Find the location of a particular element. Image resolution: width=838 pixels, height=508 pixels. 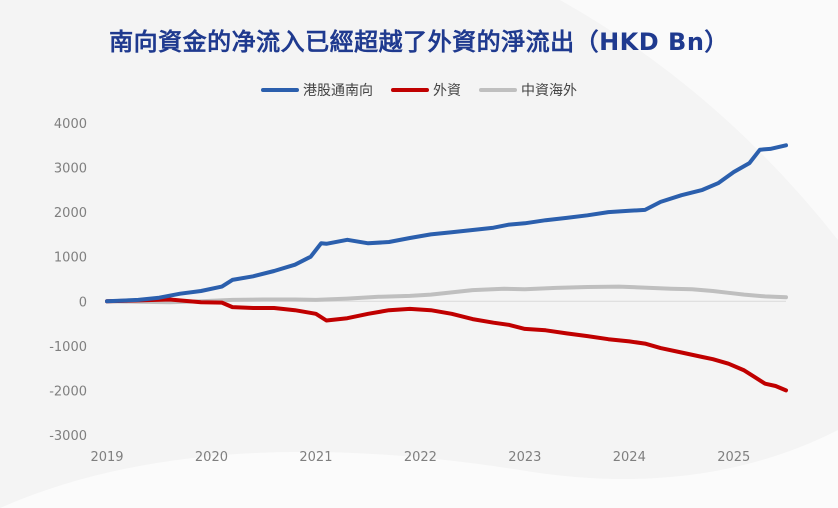

legend-item-foreign: 外資 is located at coordinates (426, 90).